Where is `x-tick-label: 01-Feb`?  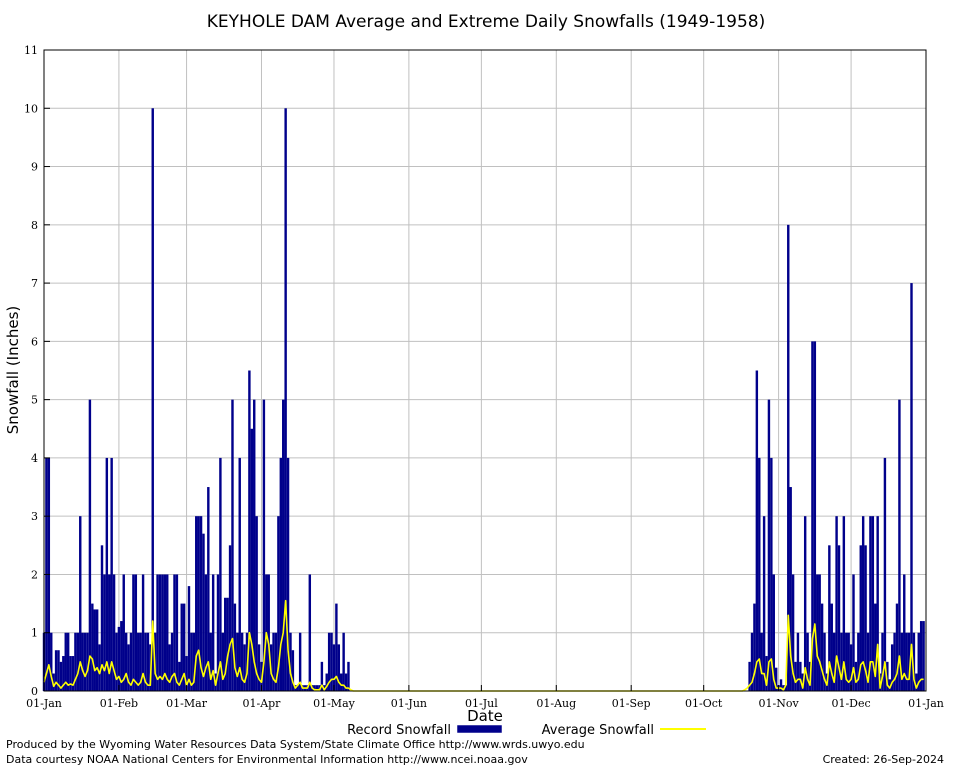 x-tick-label: 01-Feb is located at coordinates (119, 703).